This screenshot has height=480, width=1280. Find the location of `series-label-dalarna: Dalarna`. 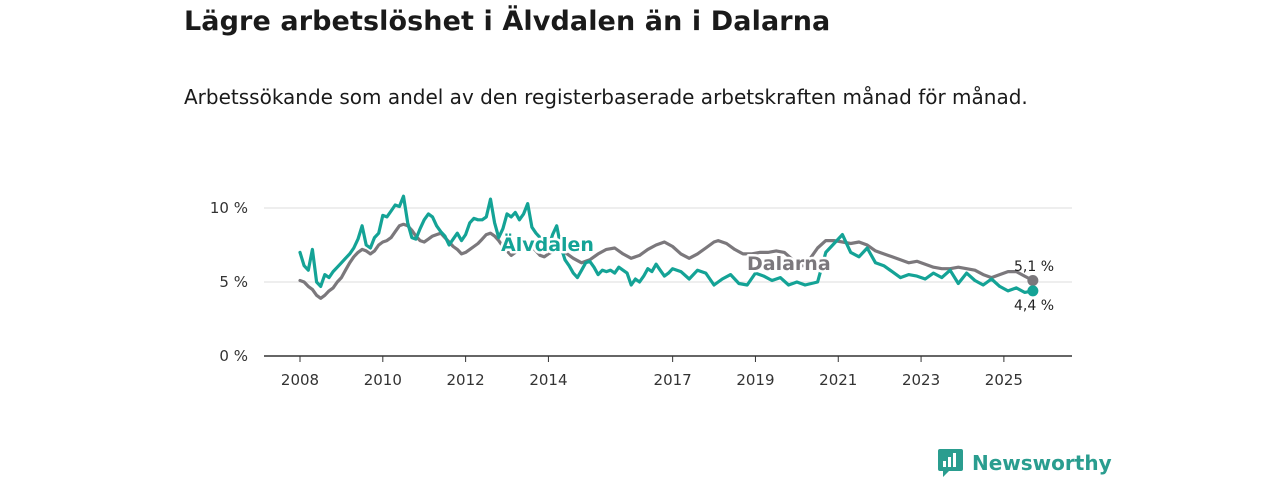

series-label-dalarna: Dalarna is located at coordinates (789, 264).